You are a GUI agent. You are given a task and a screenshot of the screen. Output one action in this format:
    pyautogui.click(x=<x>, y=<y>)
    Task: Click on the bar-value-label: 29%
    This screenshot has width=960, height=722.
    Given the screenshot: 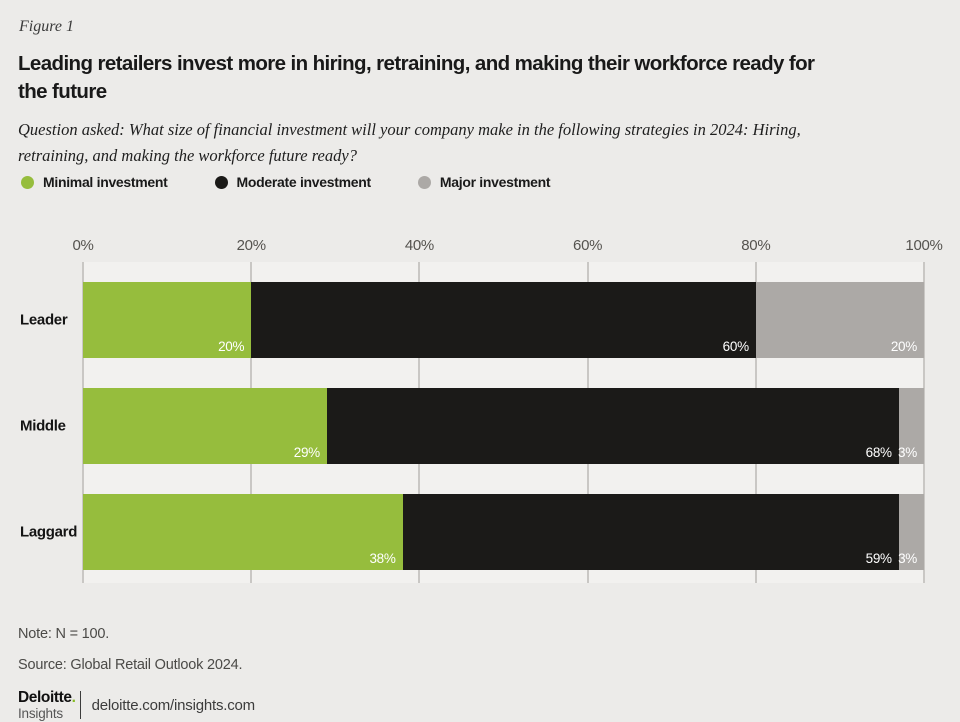 What is the action you would take?
    pyautogui.click(x=306, y=452)
    